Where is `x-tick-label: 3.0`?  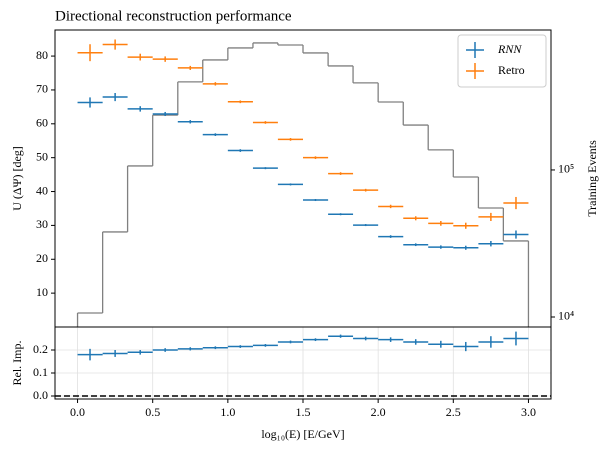
x-tick-label: 3.0 is located at coordinates (528, 412).